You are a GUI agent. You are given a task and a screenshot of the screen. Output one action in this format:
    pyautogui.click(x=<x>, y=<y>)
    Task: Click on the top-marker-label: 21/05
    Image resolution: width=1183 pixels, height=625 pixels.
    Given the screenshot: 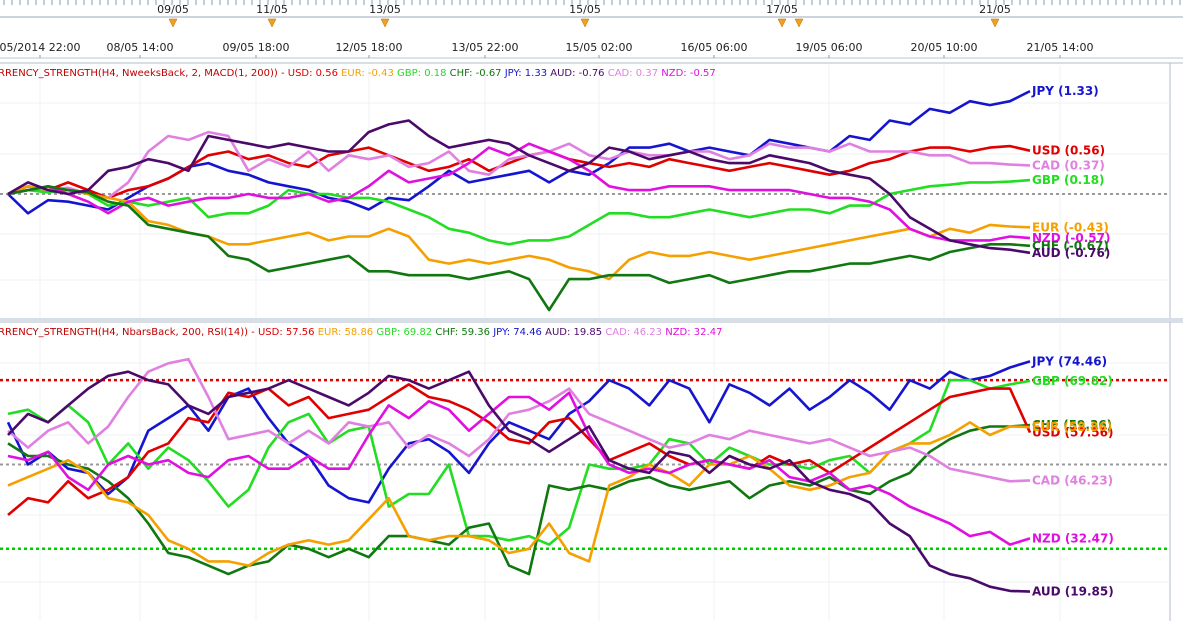 What is the action you would take?
    pyautogui.click(x=995, y=9)
    